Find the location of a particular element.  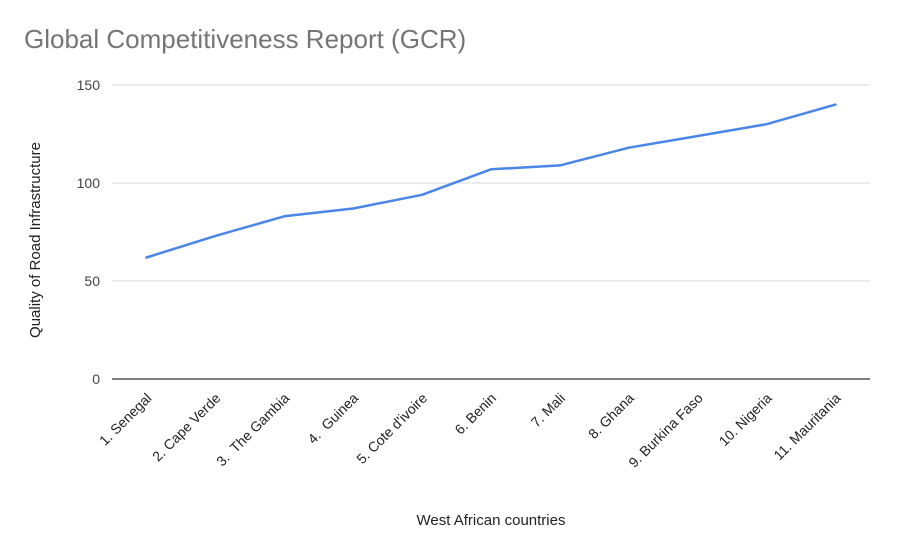

x-tick-label: 7. Mali is located at coordinates (548, 410).